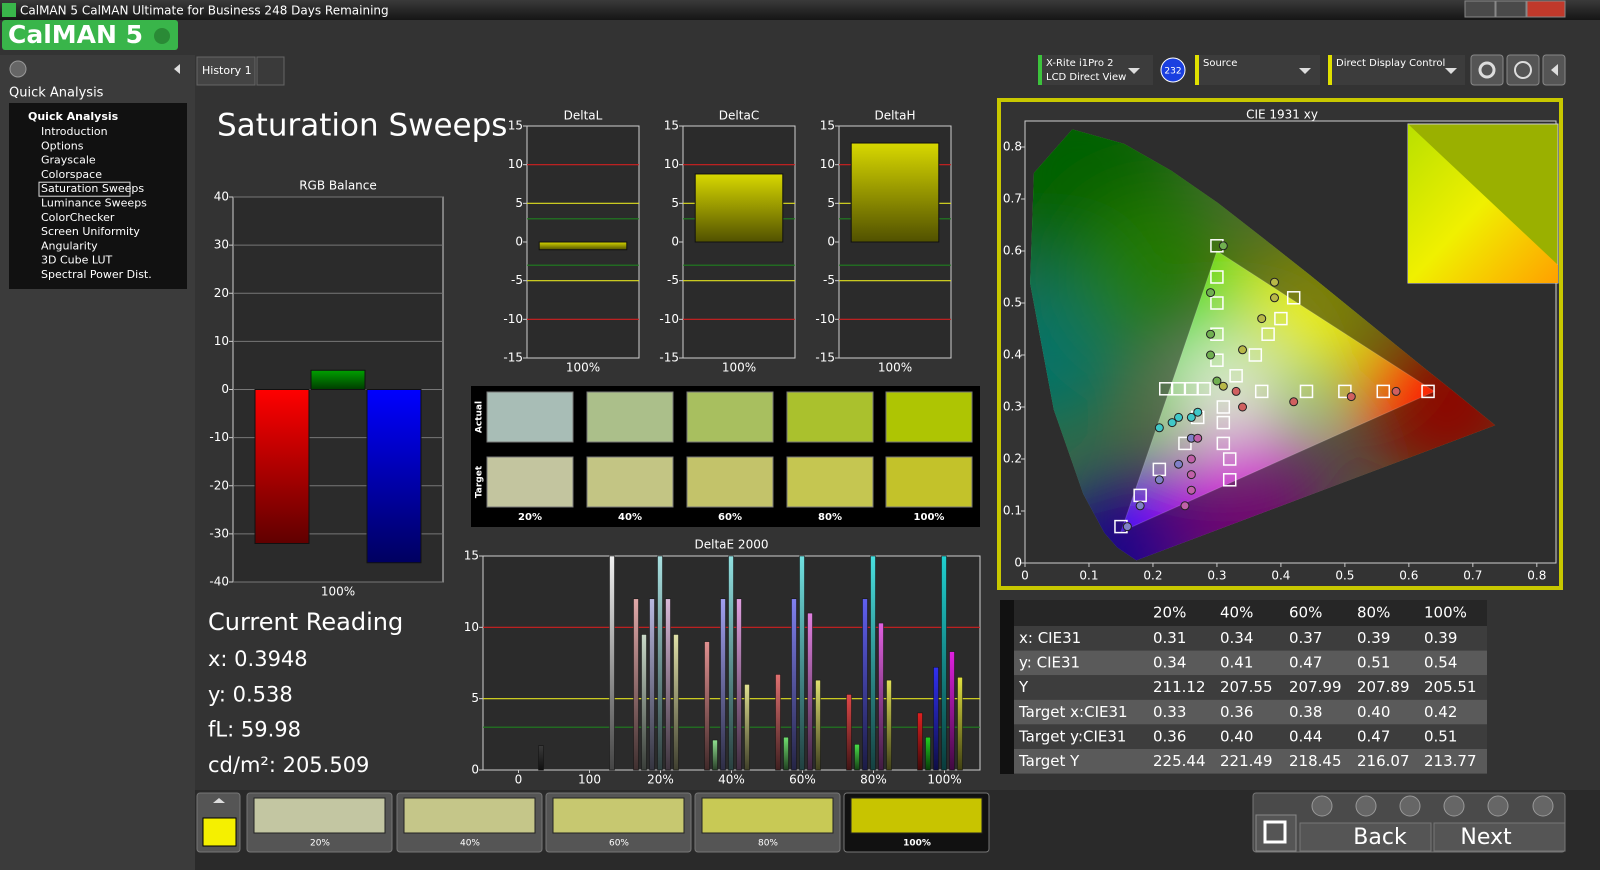 This screenshot has height=870, width=1600. What do you see at coordinates (1250, 761) in the screenshot?
I see `table-row` at bounding box center [1250, 761].